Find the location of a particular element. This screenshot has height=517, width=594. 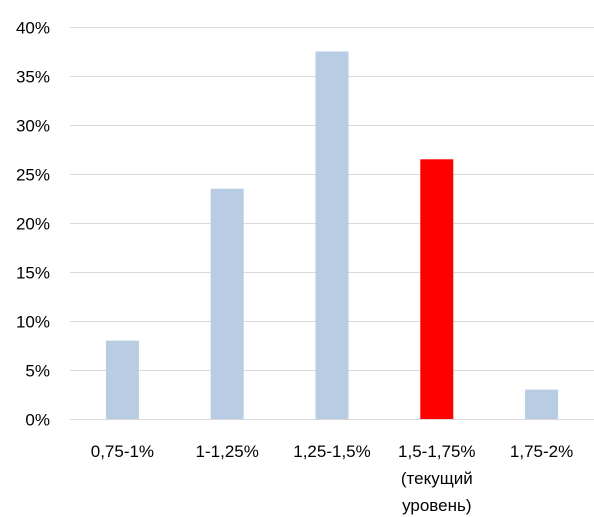

x-category-label: 0,75-1% is located at coordinates (122, 451).